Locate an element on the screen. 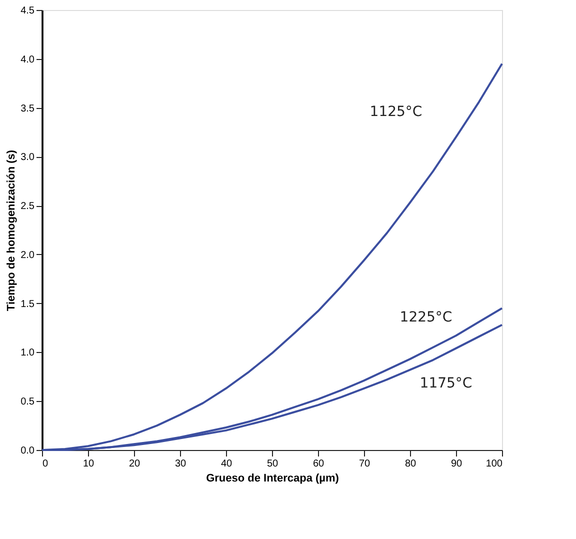 The height and width of the screenshot is (539, 576). y-tick-label: 1.5 is located at coordinates (27, 304).